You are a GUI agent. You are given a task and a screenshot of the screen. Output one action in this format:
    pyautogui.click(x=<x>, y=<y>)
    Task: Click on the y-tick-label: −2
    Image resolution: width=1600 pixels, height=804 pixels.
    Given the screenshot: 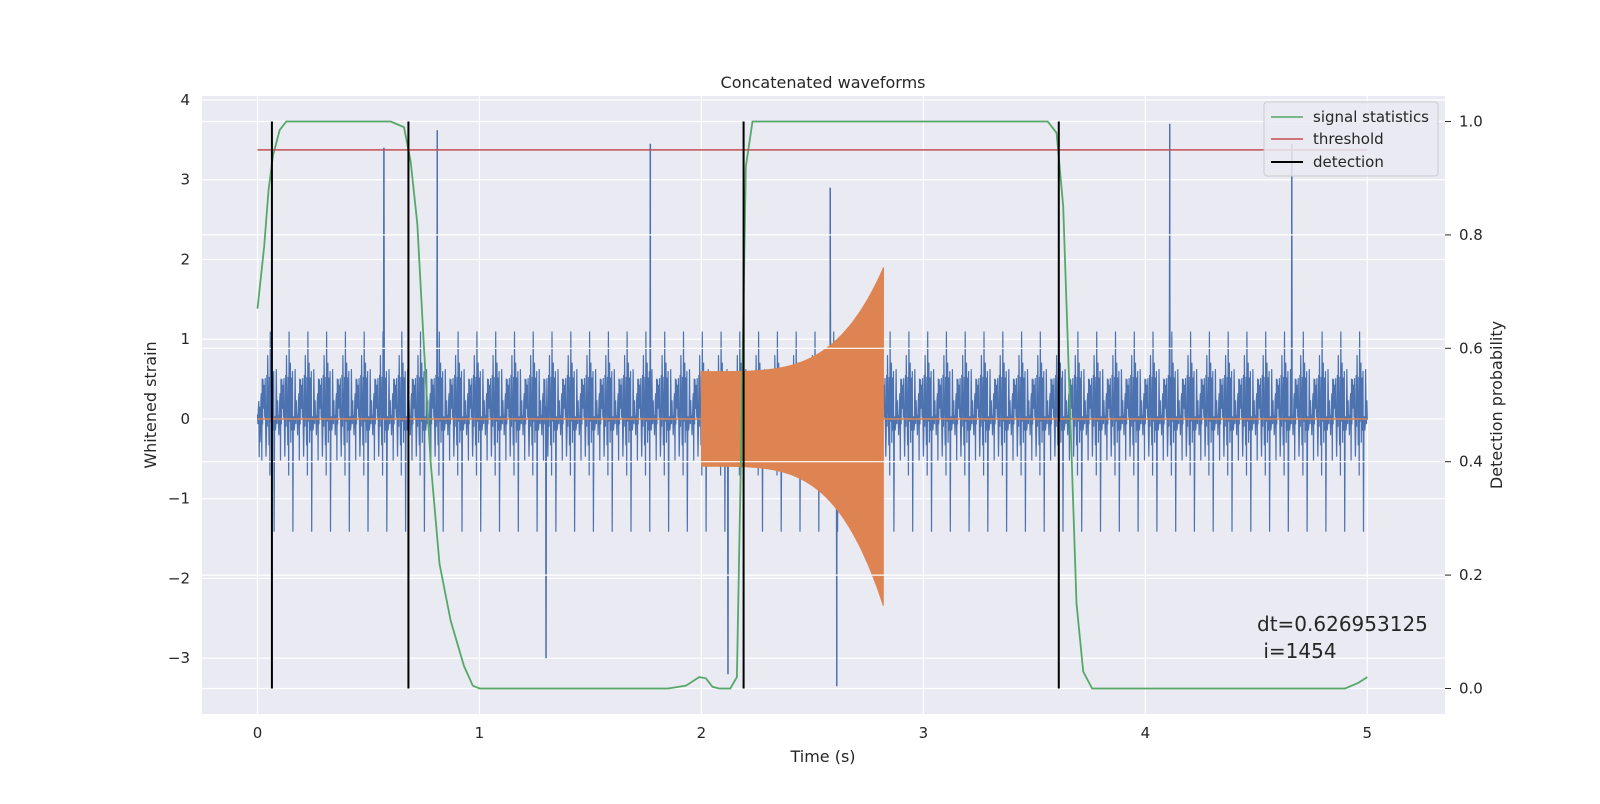 What is the action you would take?
    pyautogui.click(x=179, y=578)
    